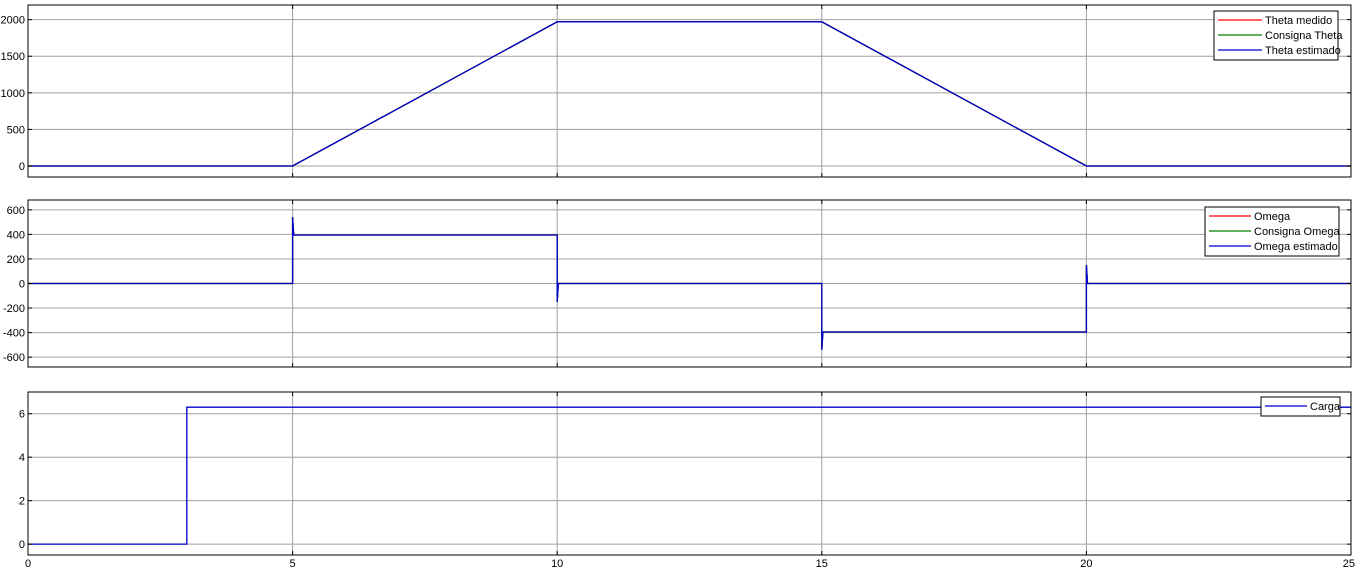  What do you see at coordinates (22, 502) in the screenshot?
I see `y-tick-label: 2` at bounding box center [22, 502].